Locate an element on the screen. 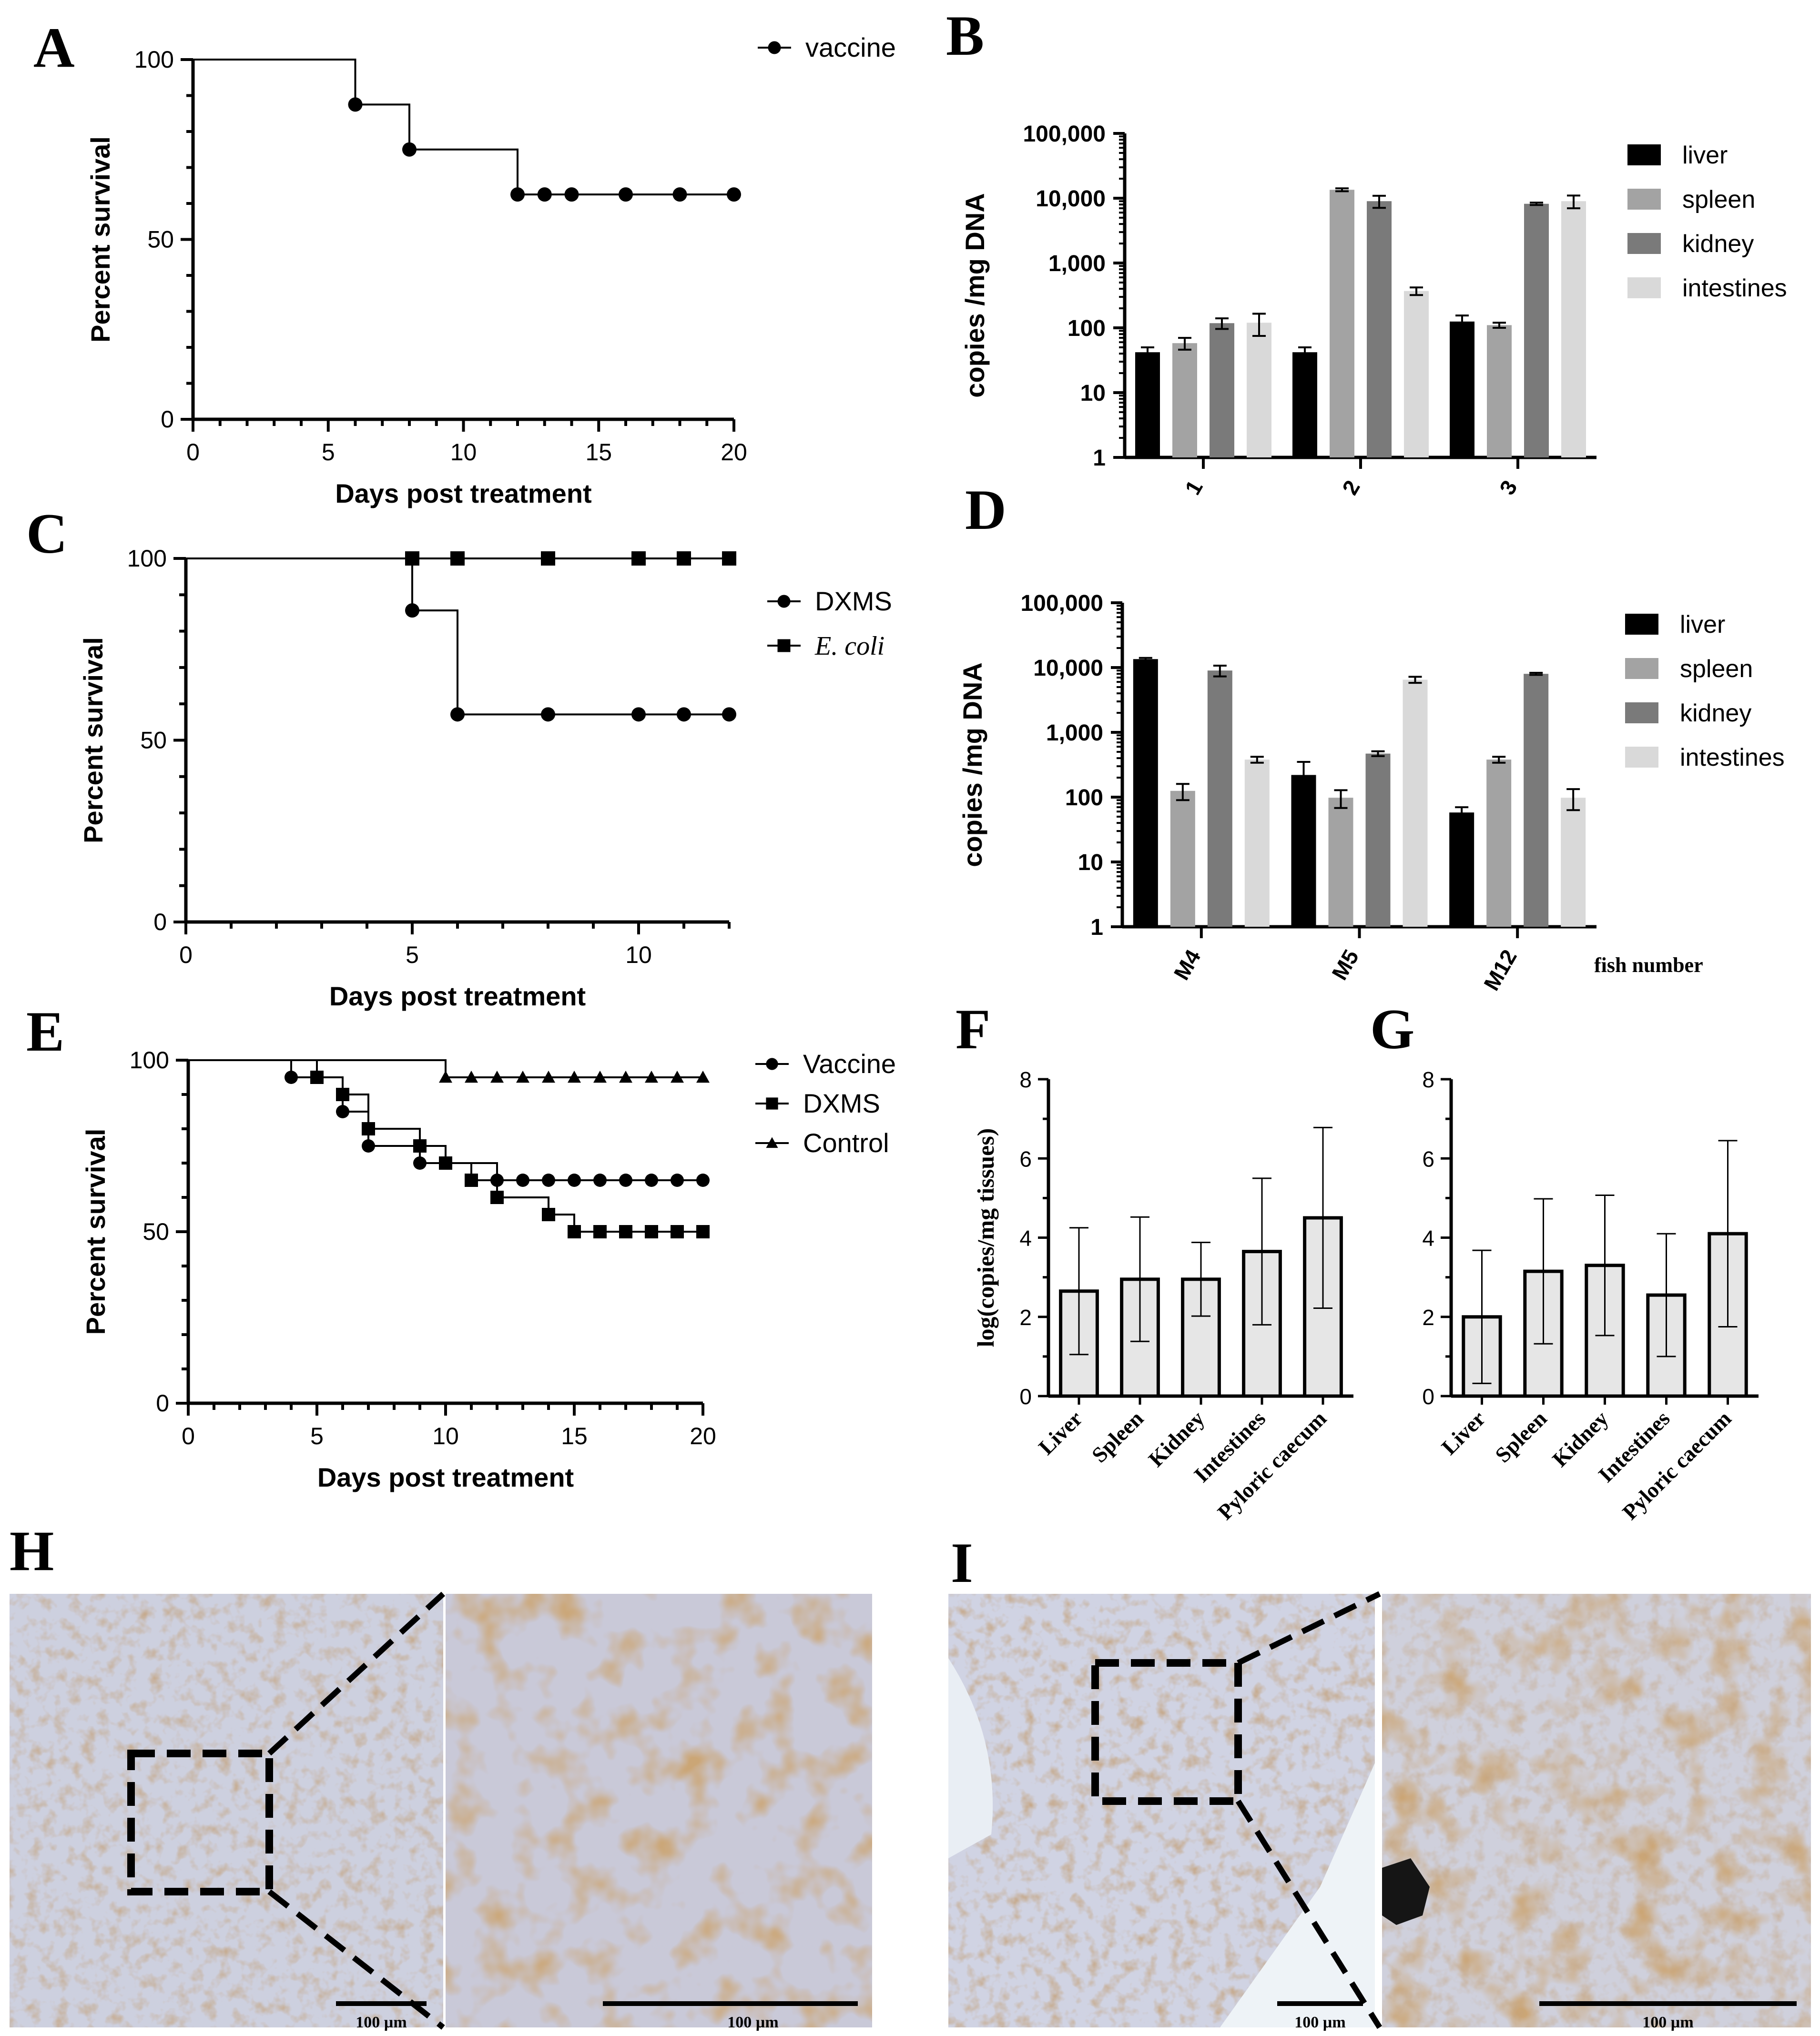  bar-kidney-m4 is located at coordinates (1219, 798).